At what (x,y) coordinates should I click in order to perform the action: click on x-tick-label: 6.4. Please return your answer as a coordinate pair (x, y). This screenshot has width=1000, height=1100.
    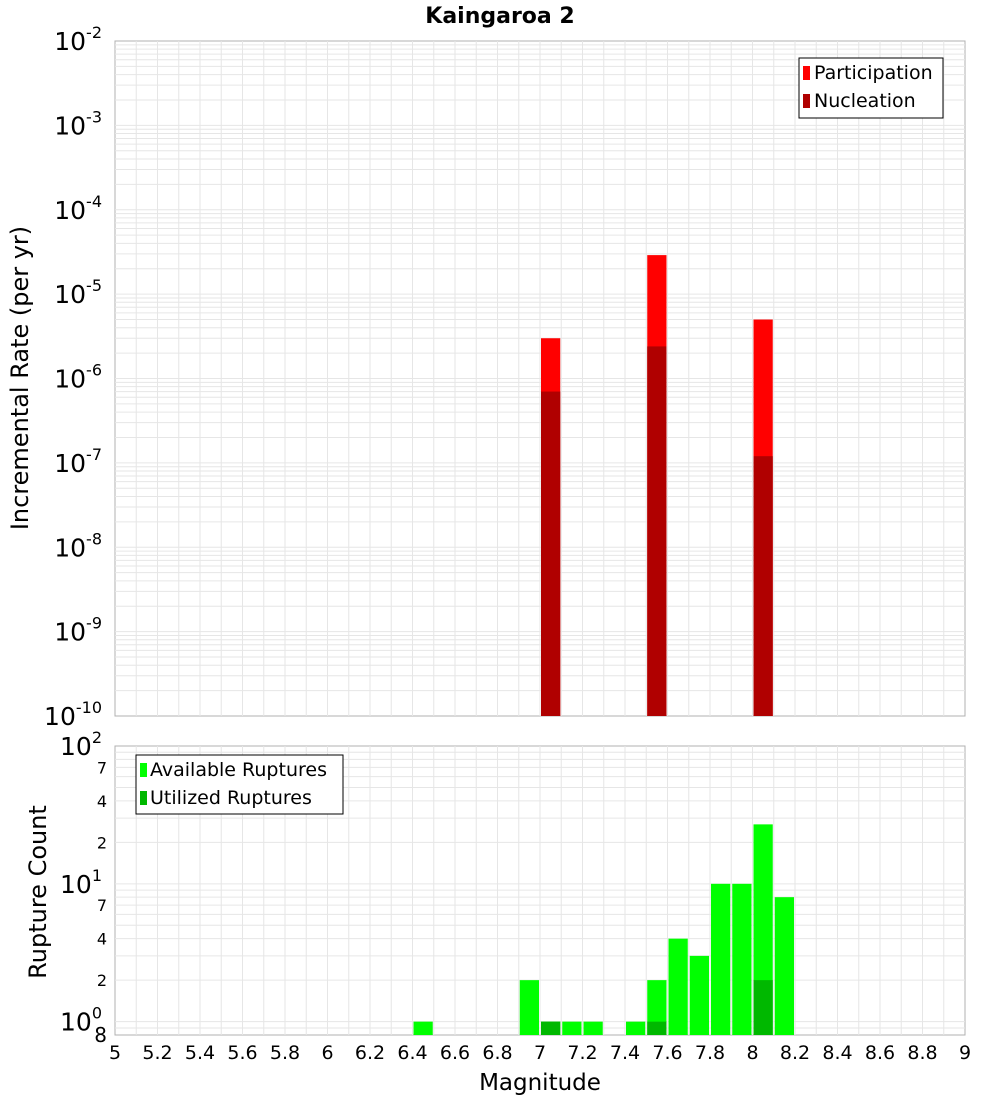
    Looking at the image, I should click on (412, 1053).